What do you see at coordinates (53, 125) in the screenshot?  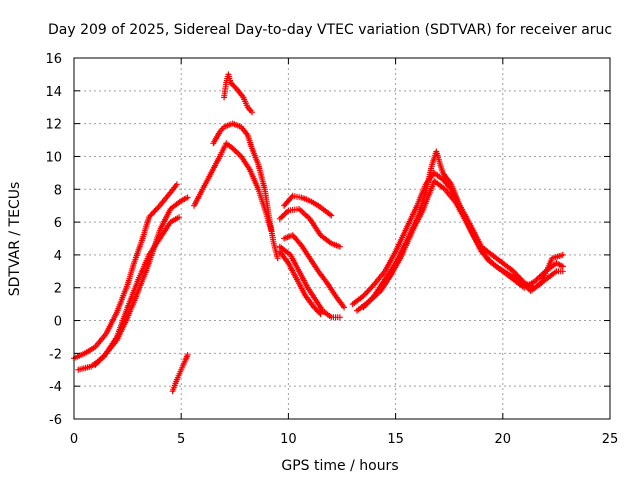 I see `y-tick-label: 12` at bounding box center [53, 125].